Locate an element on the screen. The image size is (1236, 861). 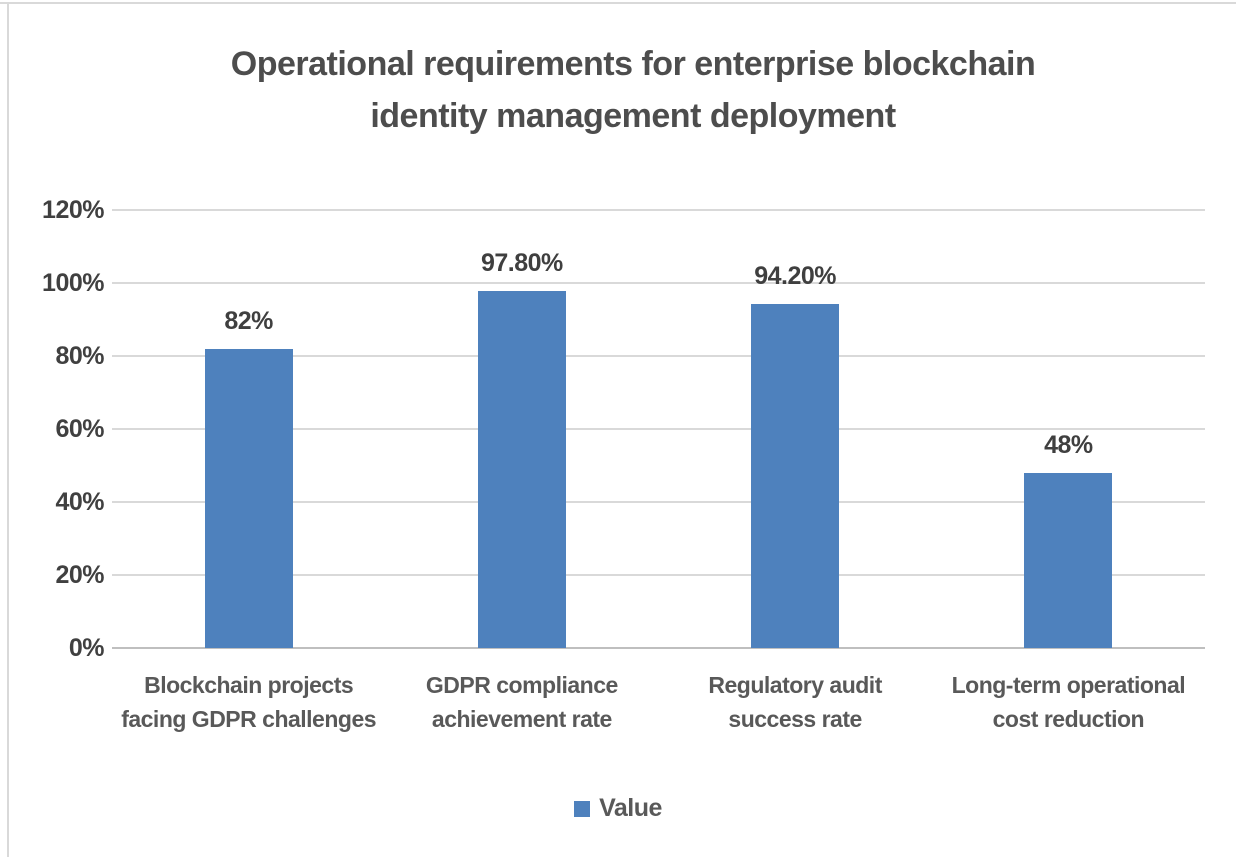
category-label-line: facing GDPR challenges is located at coordinates (249, 719).